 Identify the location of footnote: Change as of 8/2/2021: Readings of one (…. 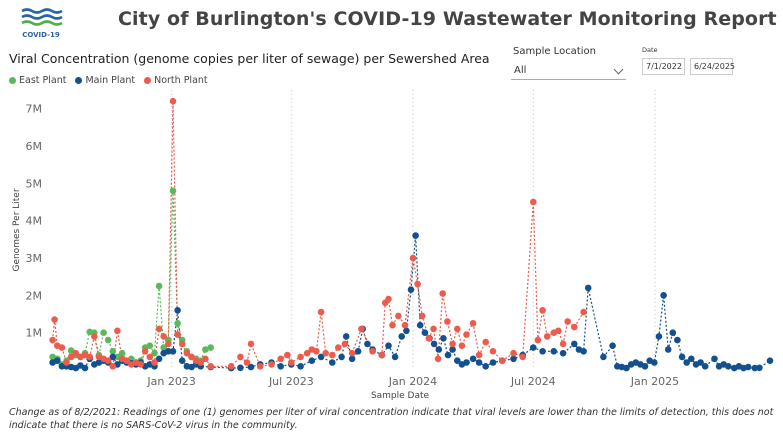
(391, 419).